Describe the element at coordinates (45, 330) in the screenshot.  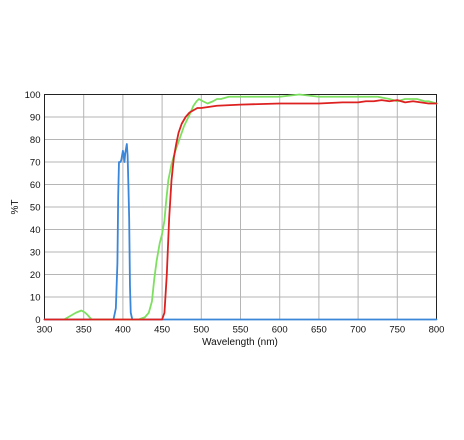
I see `x-tick-label: 300` at that location.